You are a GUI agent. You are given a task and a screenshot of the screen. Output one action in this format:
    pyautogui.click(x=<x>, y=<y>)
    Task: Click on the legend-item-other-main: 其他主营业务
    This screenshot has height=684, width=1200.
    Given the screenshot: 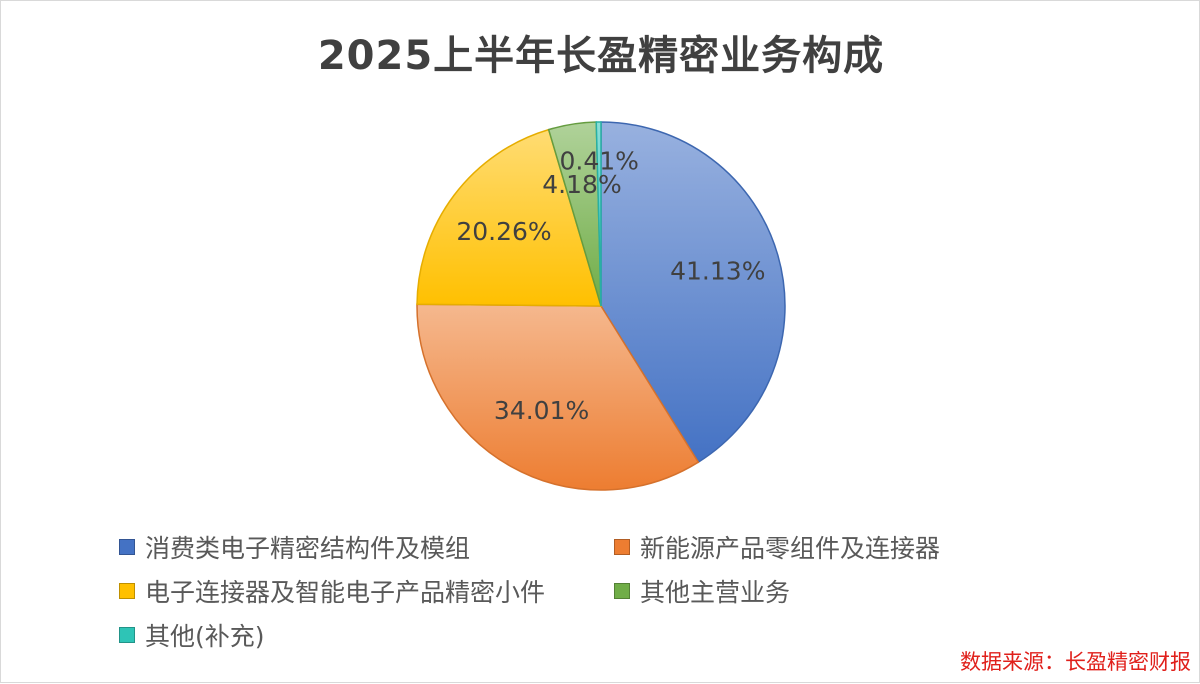 What is the action you would take?
    pyautogui.click(x=702, y=591)
    